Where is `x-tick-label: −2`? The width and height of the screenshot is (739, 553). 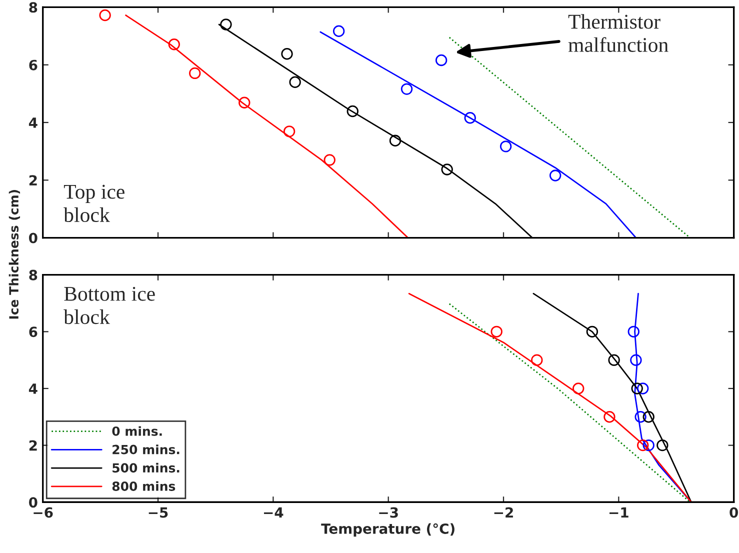 x-tick-label: −2 is located at coordinates (503, 512).